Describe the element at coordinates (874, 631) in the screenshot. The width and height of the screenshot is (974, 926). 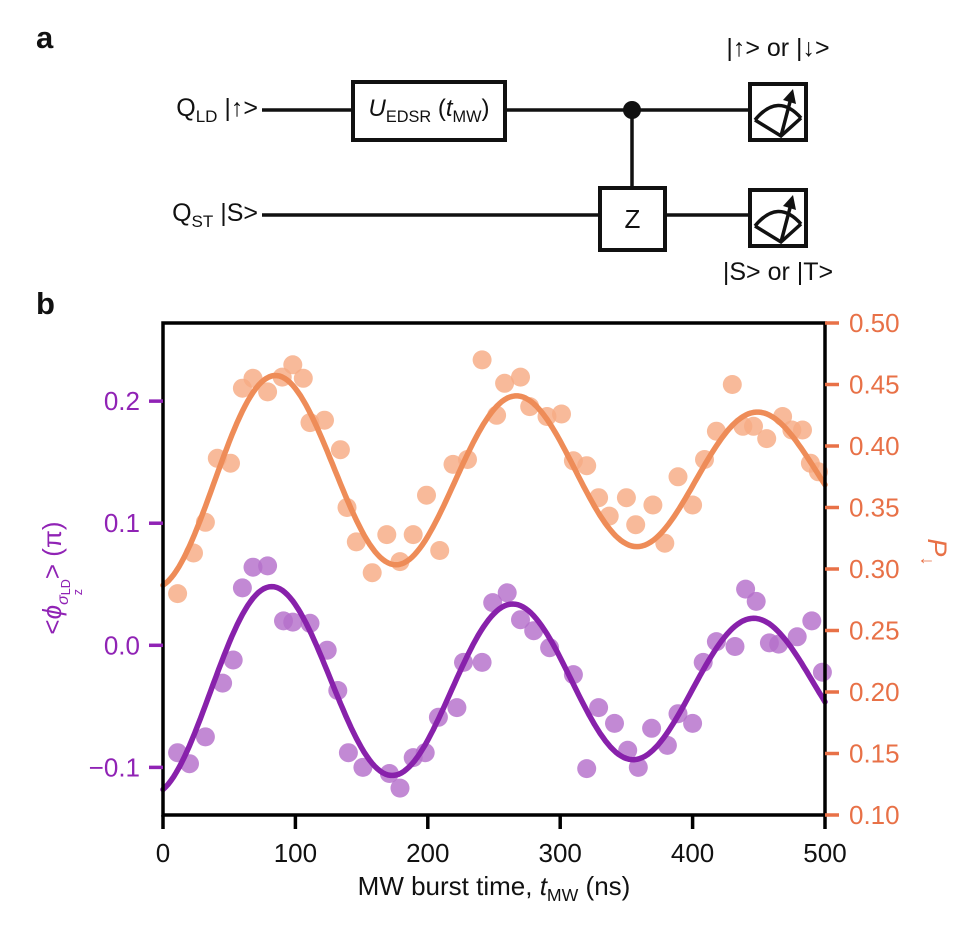
I see `right-tick-label: 0.25` at that location.